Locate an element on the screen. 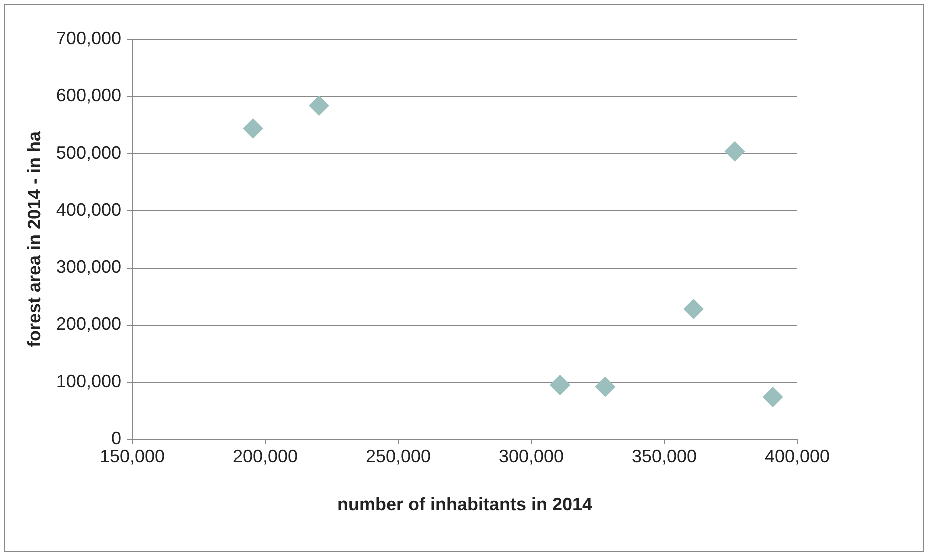 Image resolution: width=930 pixels, height=558 pixels. y-tick-label: 200,000 is located at coordinates (89, 324).